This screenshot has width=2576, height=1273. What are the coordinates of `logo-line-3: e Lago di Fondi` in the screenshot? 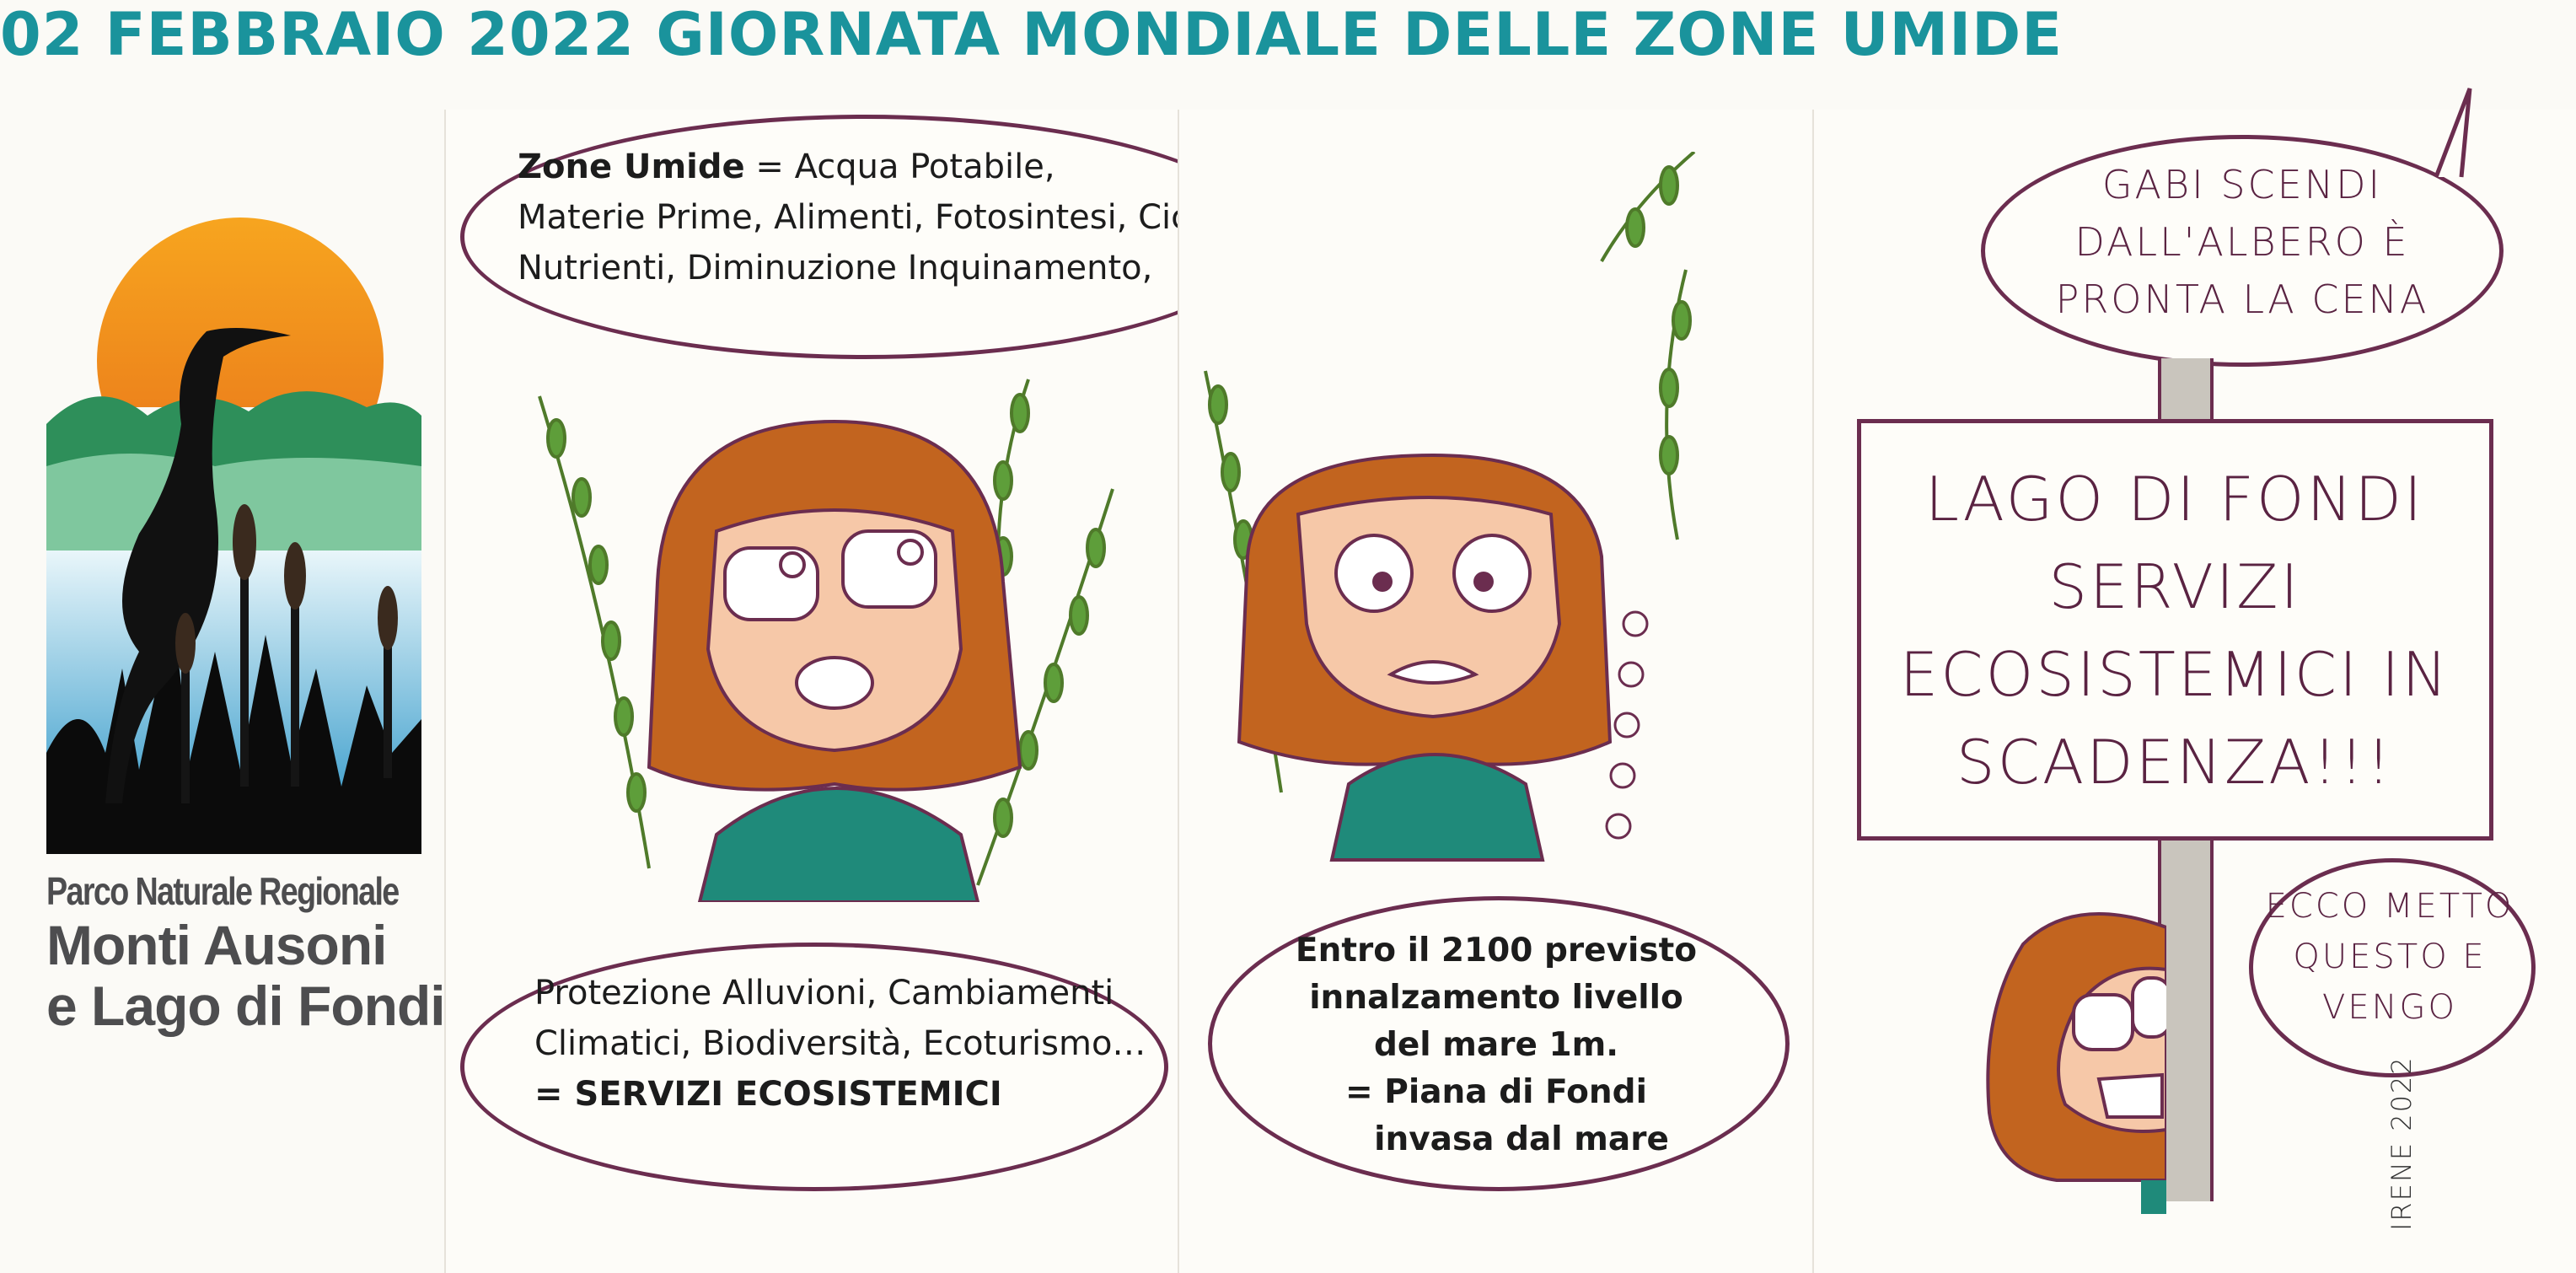 It's located at (246, 1006).